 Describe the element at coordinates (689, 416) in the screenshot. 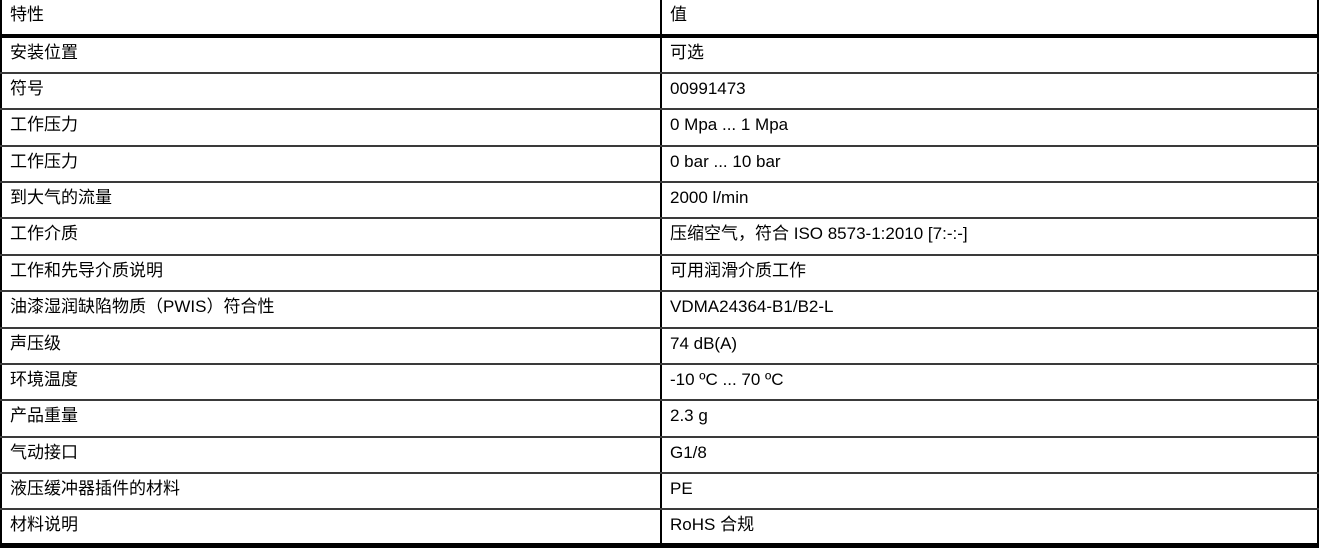

I see `row-value-label: 2.3 g` at that location.